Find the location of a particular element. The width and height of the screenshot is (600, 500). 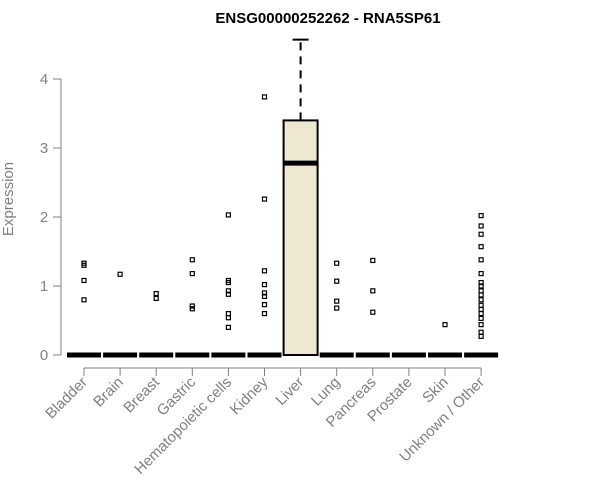

box-unknown-other is located at coordinates (481, 285).